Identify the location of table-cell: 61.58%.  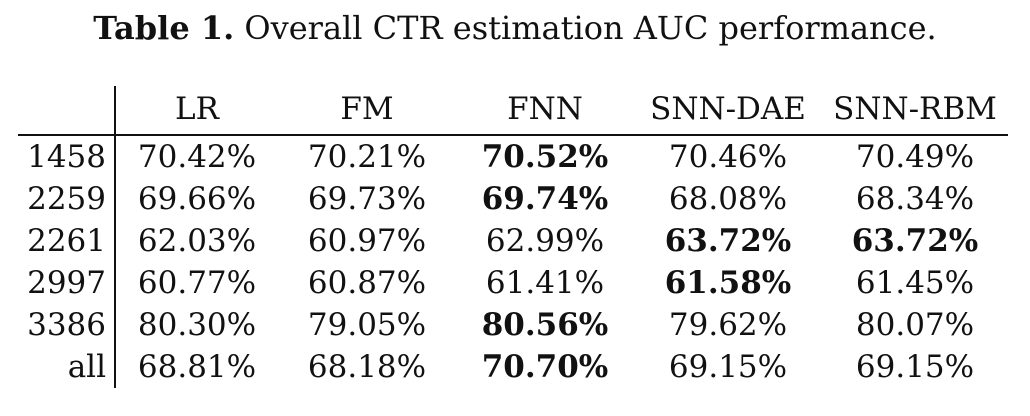
(728, 283).